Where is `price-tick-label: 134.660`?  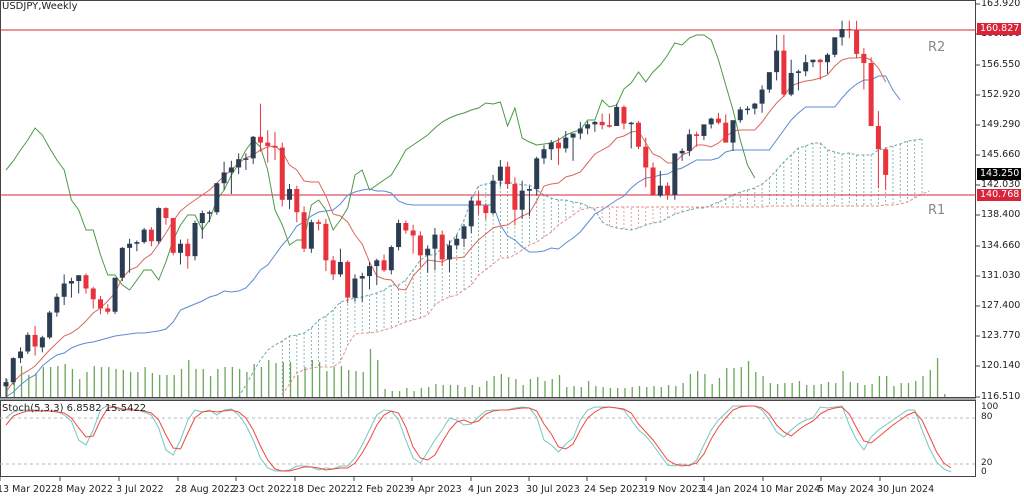
price-tick-label: 134.660 is located at coordinates (1001, 245).